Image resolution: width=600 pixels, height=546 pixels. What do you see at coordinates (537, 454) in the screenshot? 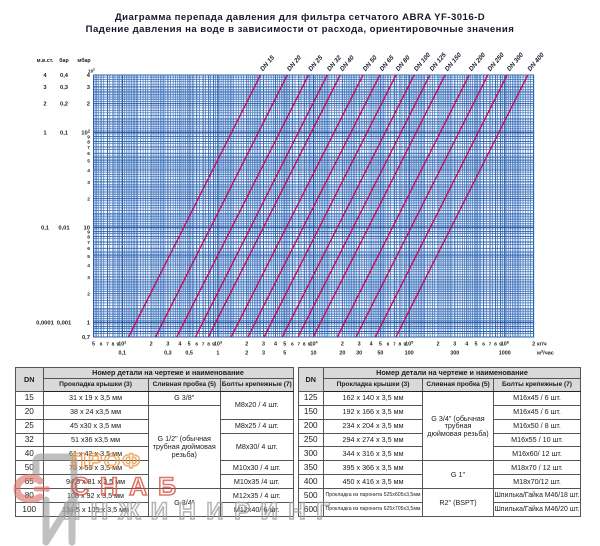
I see `bolts-cell: M16x60/ 12 шт.` at bounding box center [537, 454].